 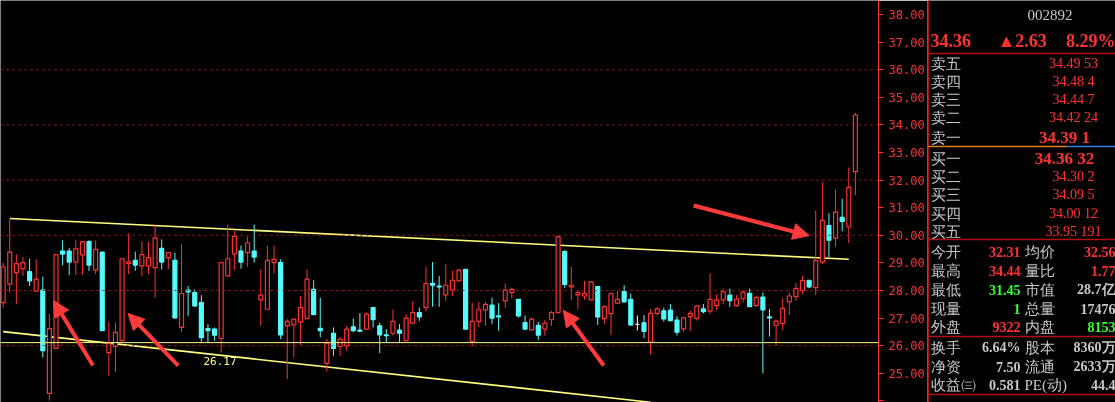 What do you see at coordinates (906, 235) in the screenshot?
I see `y-tick-label: 30.00` at bounding box center [906, 235].